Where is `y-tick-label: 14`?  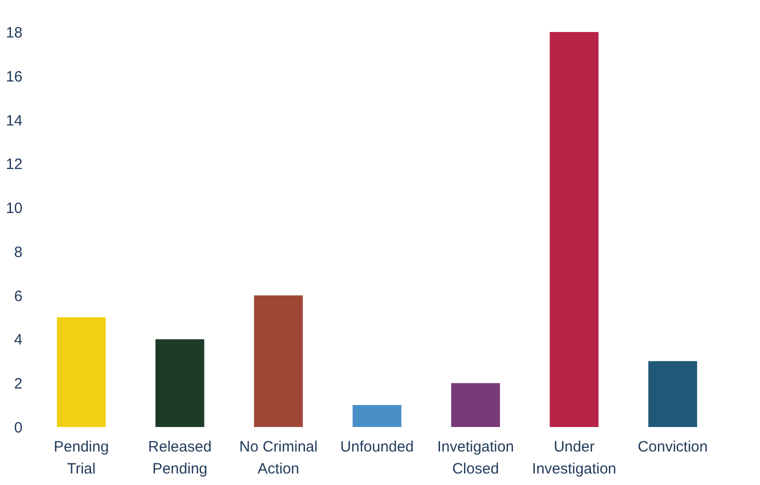 y-tick-label: 14 is located at coordinates (14, 121).